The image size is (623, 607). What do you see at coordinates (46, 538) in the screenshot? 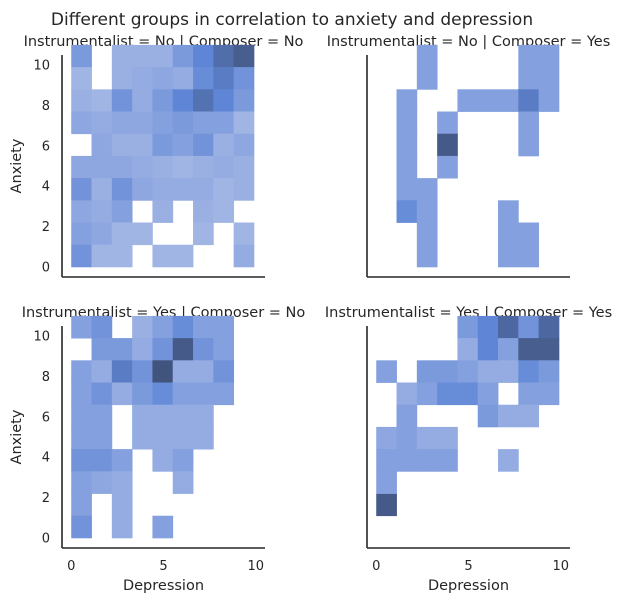
I see `y-tick-label: 0` at bounding box center [46, 538].